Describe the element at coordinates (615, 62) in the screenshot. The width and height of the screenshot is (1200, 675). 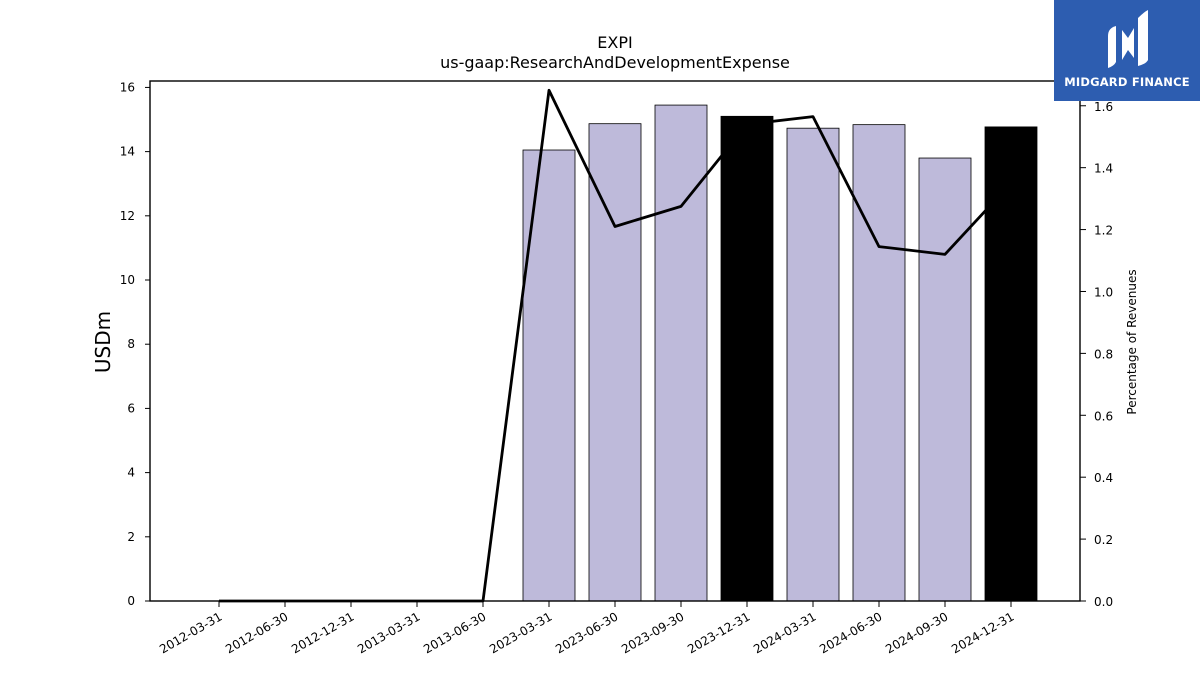
I see `chart-subtitle: us-gaap:ResearchAndDevelopmentExpense` at that location.